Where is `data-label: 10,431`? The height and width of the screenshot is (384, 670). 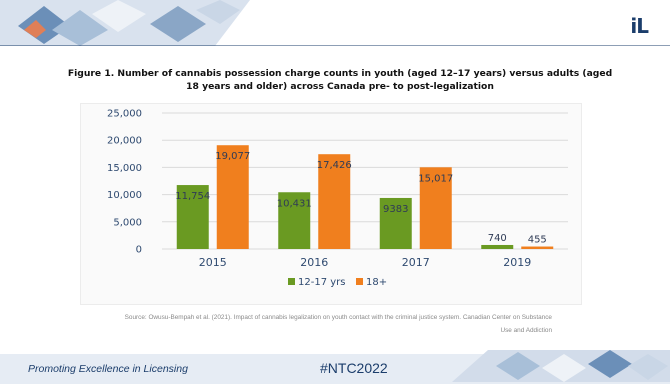
data-label: 10,431 is located at coordinates (294, 203).